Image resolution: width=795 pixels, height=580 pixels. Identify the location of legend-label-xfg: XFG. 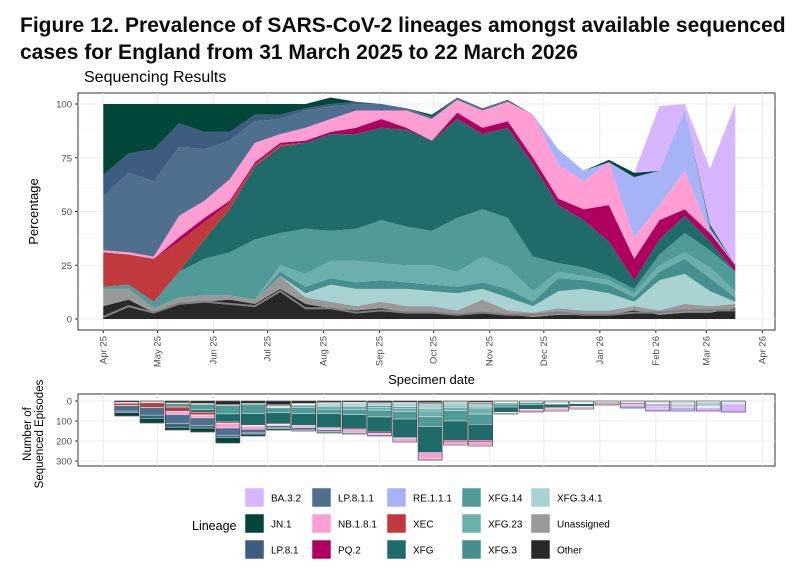
(423, 551).